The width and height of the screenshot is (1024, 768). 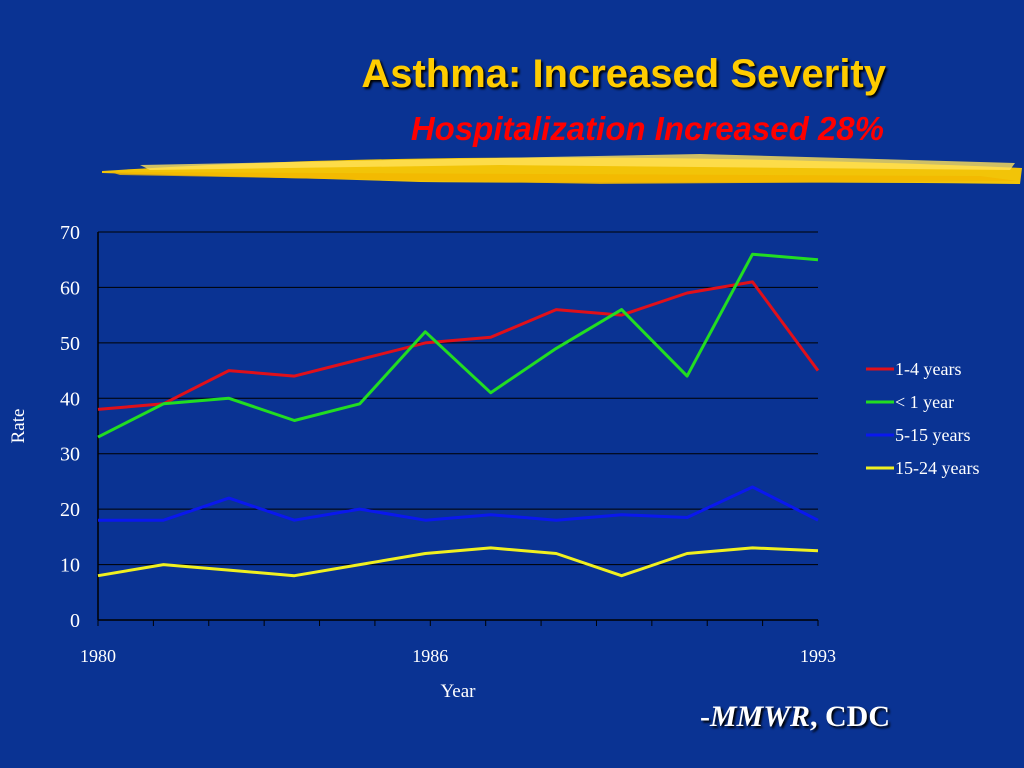 What do you see at coordinates (937, 468) in the screenshot?
I see `legend-label: 15-24 years` at bounding box center [937, 468].